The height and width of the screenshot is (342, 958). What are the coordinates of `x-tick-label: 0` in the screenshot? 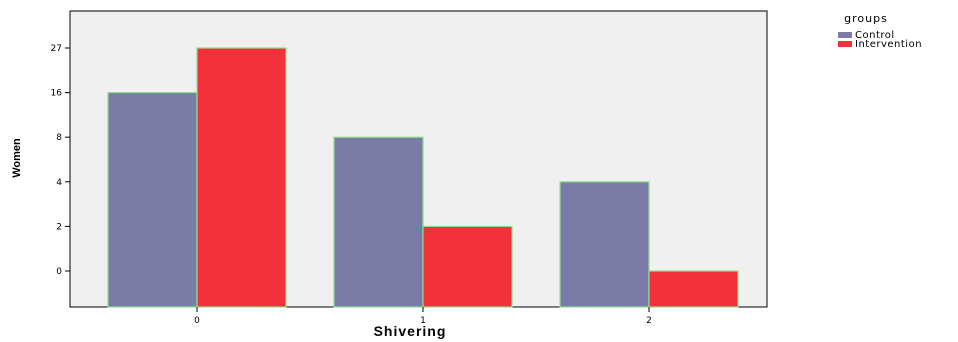 It's located at (197, 321).